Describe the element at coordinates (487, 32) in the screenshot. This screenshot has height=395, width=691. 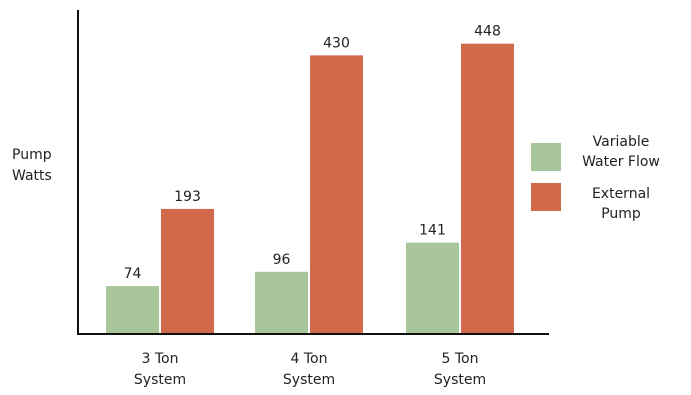
I see `data-label: 448` at that location.